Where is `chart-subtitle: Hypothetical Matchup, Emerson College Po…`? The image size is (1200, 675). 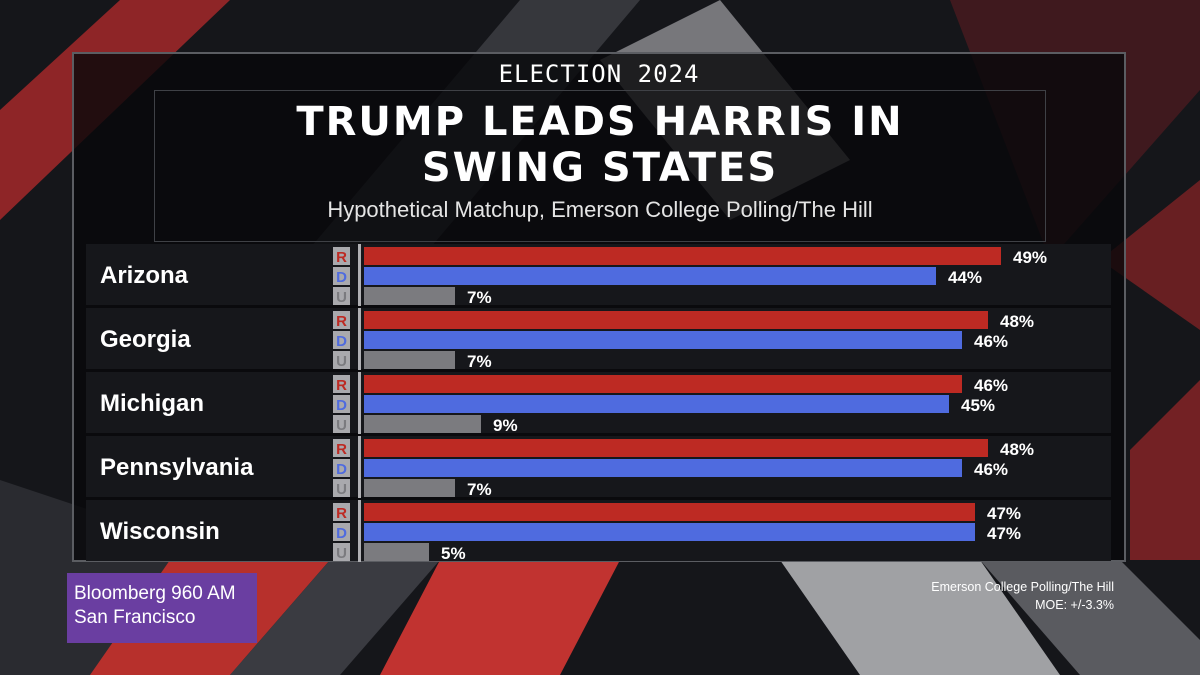
chart-subtitle: Hypothetical Matchup, Emerson College Po… is located at coordinates (600, 209).